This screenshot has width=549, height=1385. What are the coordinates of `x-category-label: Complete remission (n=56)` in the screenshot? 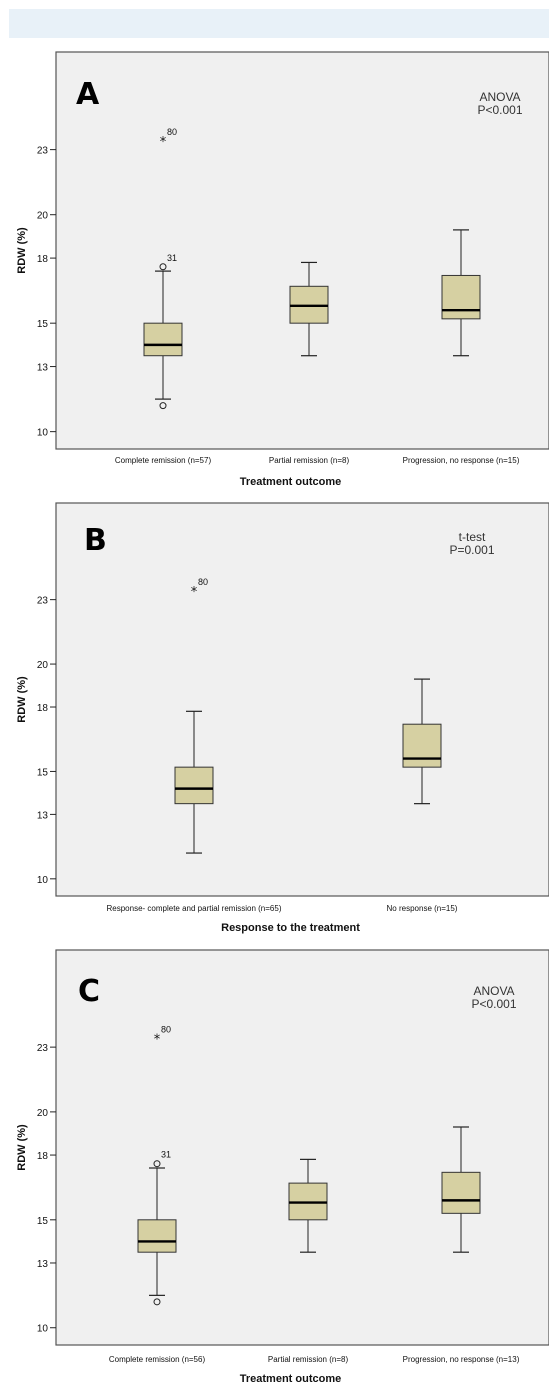 It's located at (157, 1359).